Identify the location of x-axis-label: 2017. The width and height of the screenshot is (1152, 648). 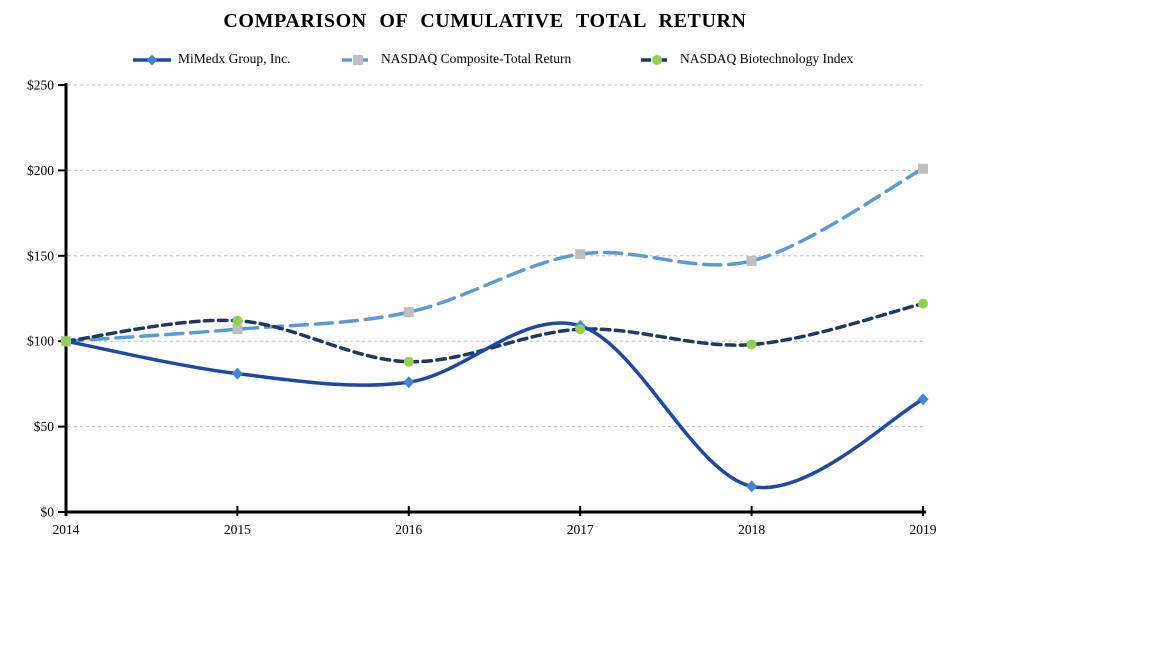
(580, 529).